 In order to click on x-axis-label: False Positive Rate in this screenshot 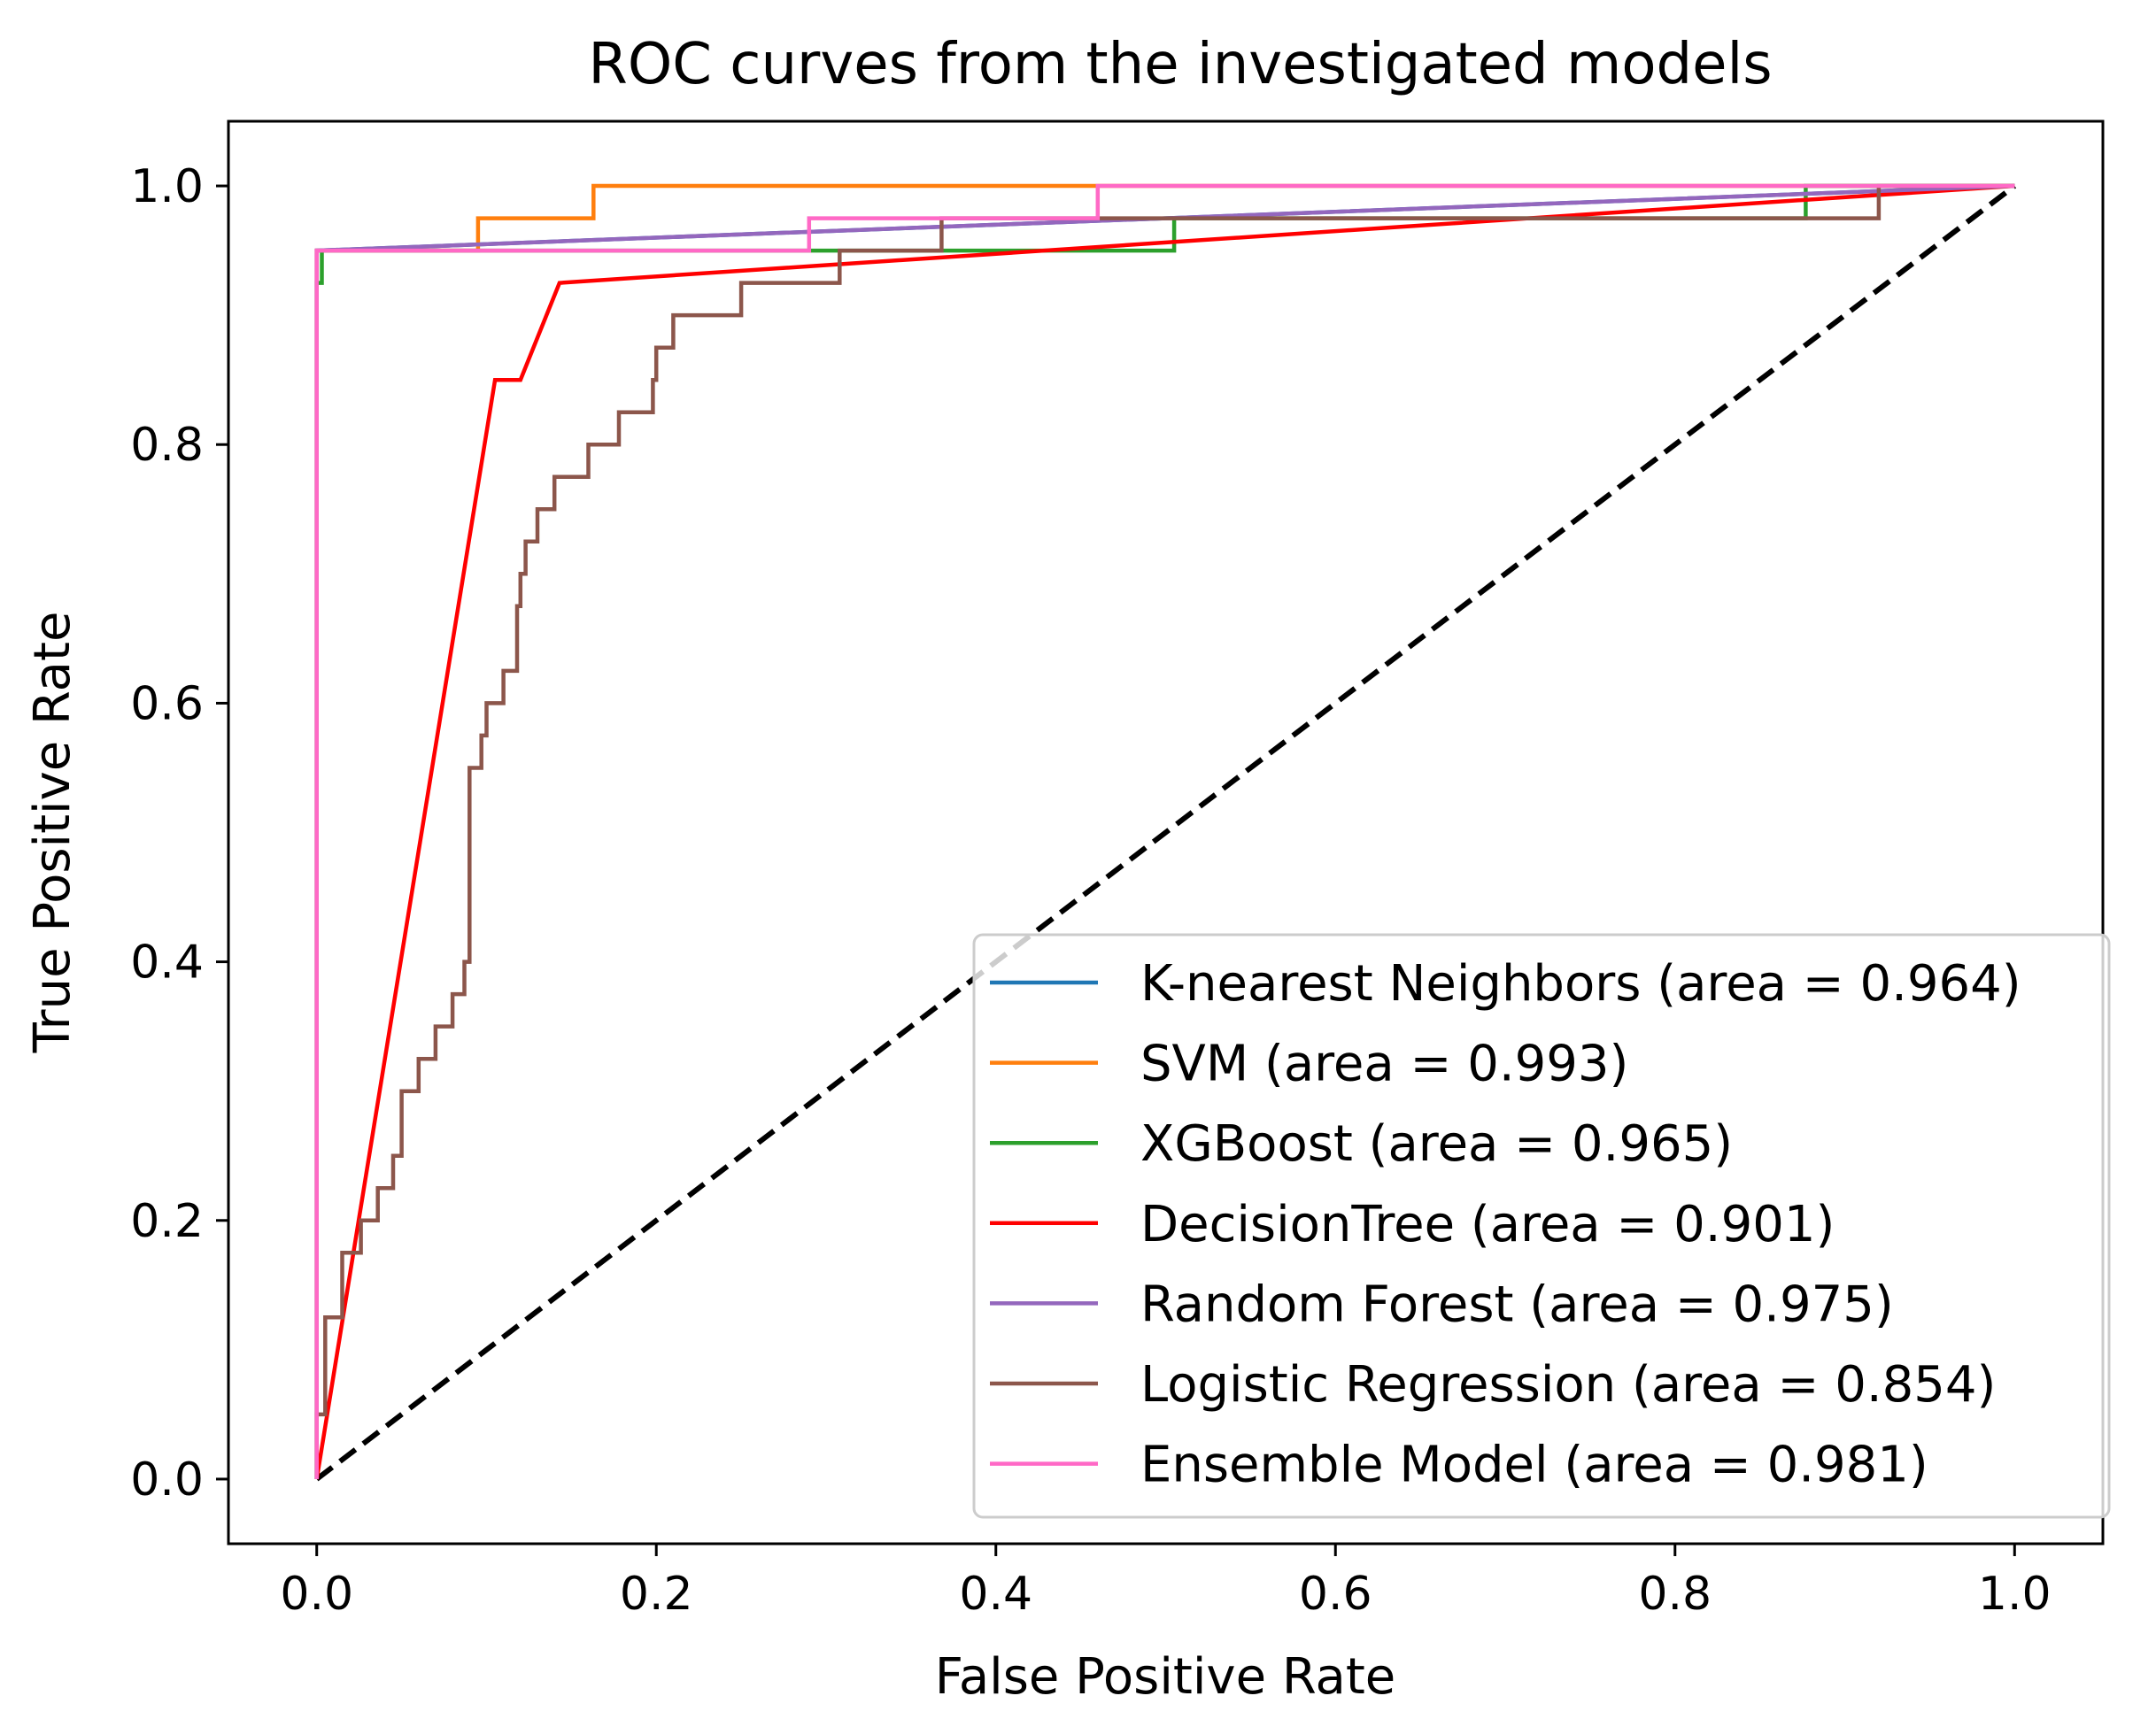, I will do `click(1165, 1677)`.